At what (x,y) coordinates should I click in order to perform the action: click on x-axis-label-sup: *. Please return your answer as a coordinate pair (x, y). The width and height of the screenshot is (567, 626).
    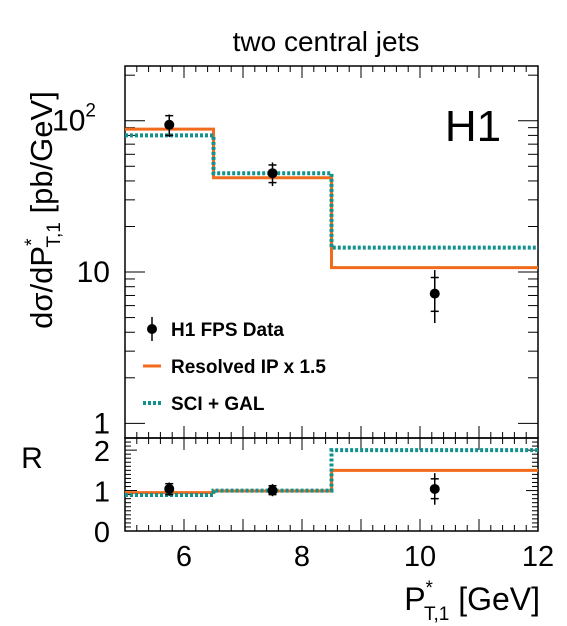
    Looking at the image, I should click on (430, 588).